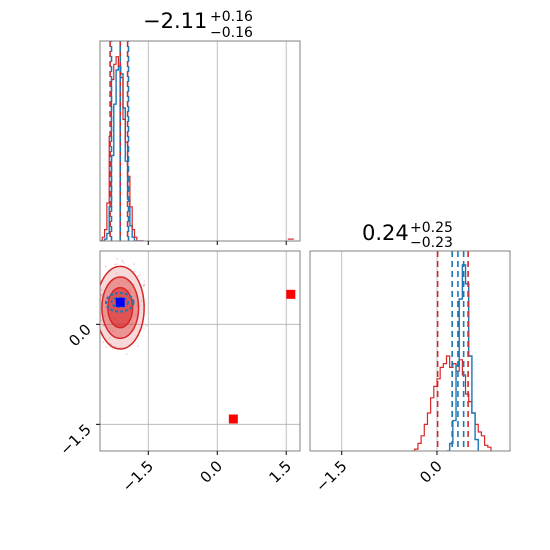  What do you see at coordinates (462, 357) in the screenshot?
I see `hist-param2-blue` at bounding box center [462, 357].